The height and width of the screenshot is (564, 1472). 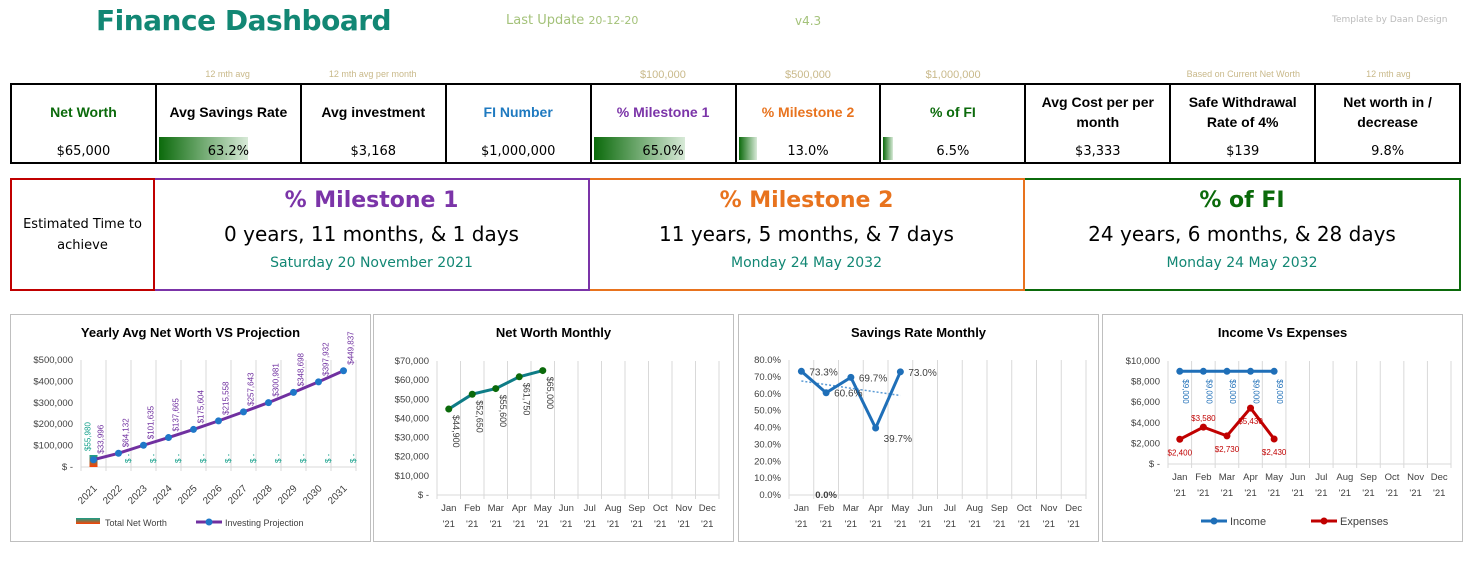 What do you see at coordinates (1145, 443) in the screenshot?
I see `y-tick-label: $2,000` at bounding box center [1145, 443].